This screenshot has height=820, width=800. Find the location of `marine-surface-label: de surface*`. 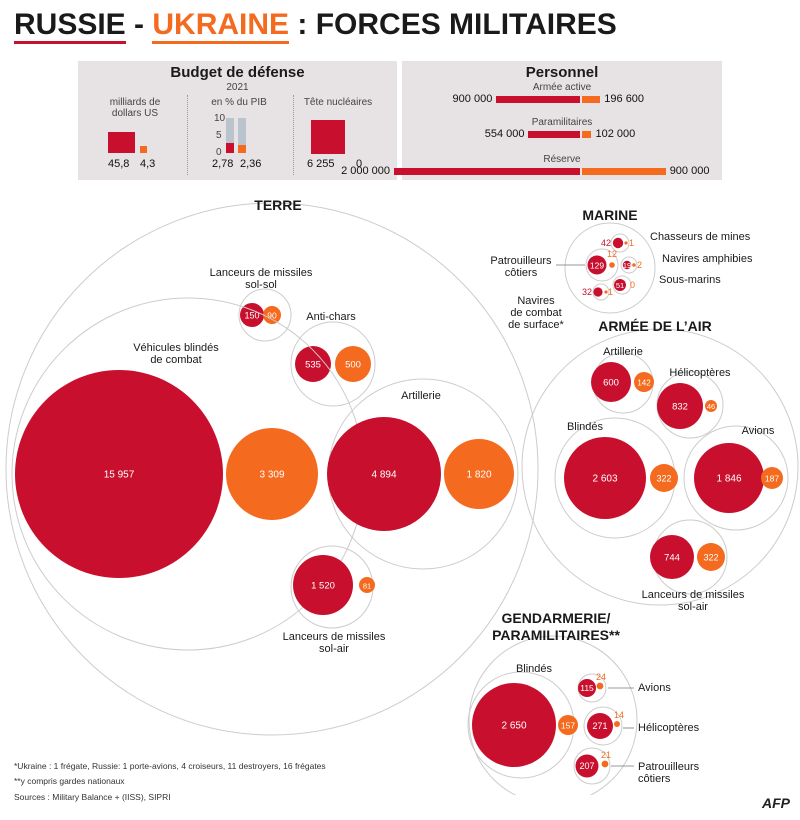

marine-surface-label: de surface* is located at coordinates (536, 325).